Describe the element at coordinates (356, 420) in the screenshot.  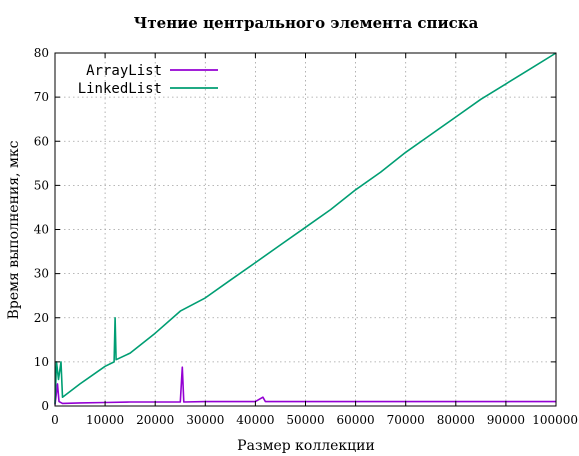
I see `x-tick-label: 60000` at that location.